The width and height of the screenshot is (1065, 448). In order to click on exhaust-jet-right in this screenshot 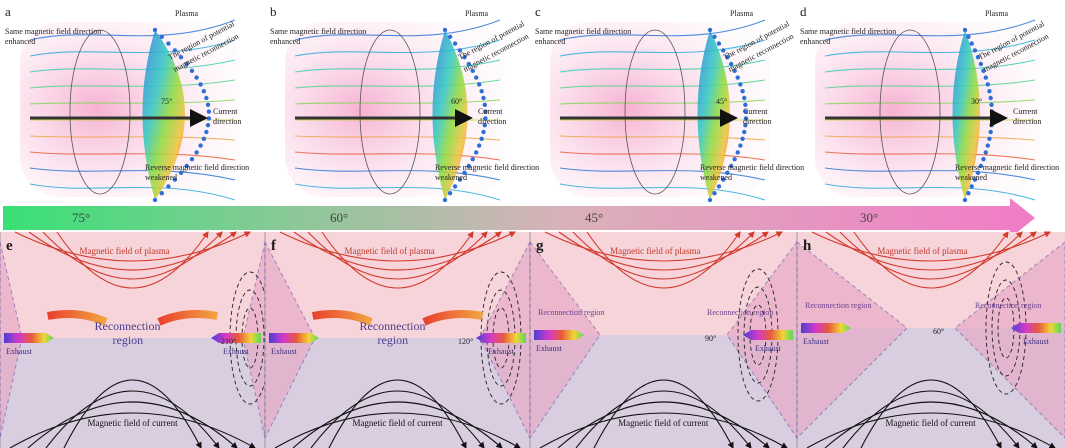, I will do `click(236, 338)`.